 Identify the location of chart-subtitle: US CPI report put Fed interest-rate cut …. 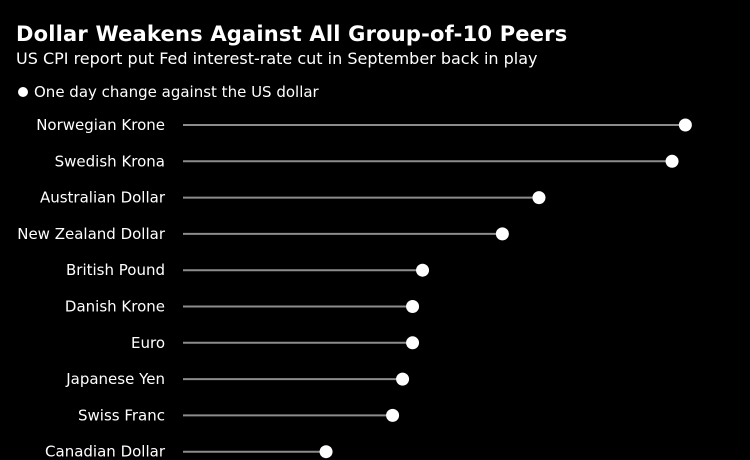
(277, 58).